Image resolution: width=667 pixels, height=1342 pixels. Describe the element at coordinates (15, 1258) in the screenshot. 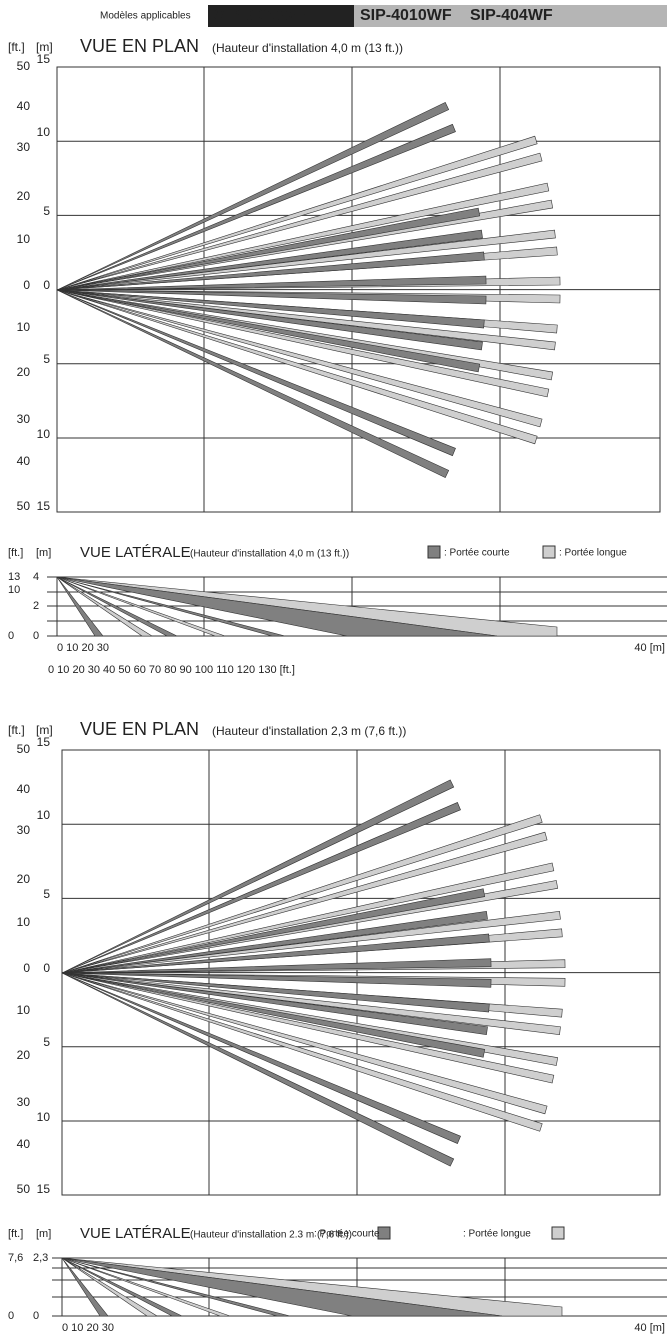

I see `ft-label: 7,6` at that location.